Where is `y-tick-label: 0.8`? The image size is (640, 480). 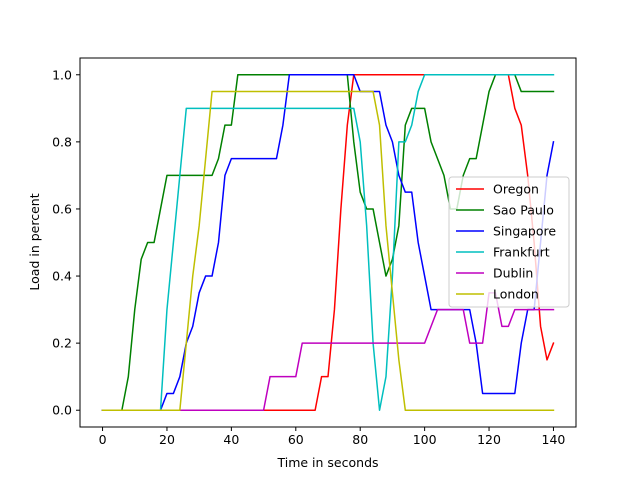
y-tick-label: 0.8 is located at coordinates (62, 141).